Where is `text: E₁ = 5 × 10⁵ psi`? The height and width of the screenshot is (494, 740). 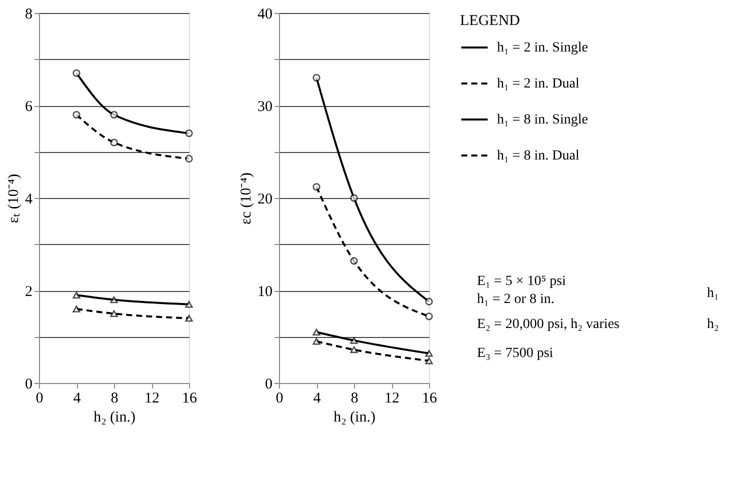
text: E₁ = 5 × 10⁵ psi is located at coordinates (521, 281).